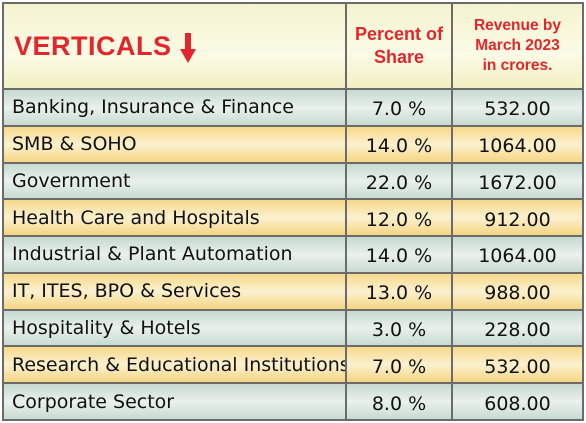  I want to click on vertical-name-cell: IT, ITES, BPO & Services, so click(174, 291).